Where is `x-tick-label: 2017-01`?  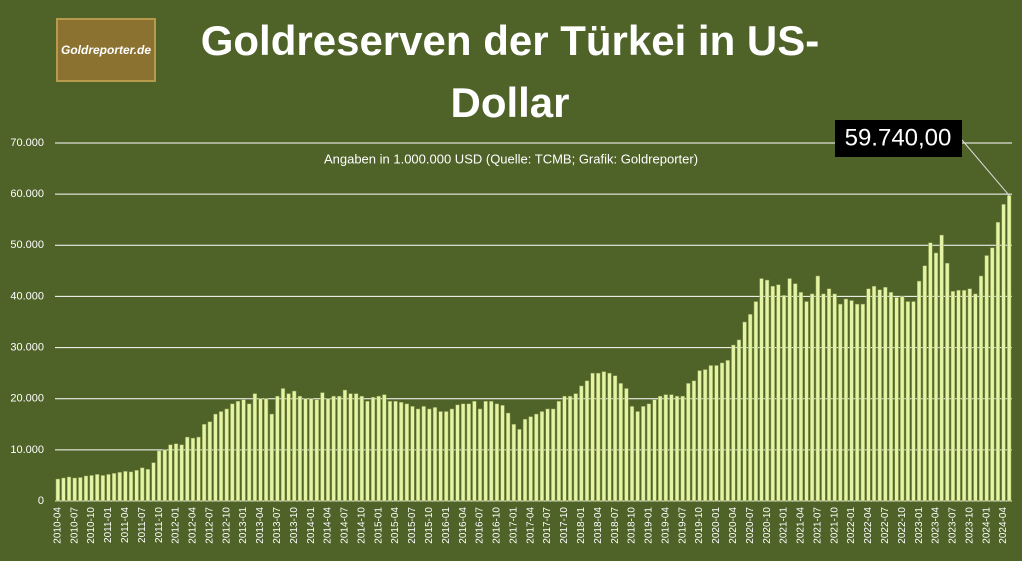 x-tick-label: 2017-01 is located at coordinates (513, 525).